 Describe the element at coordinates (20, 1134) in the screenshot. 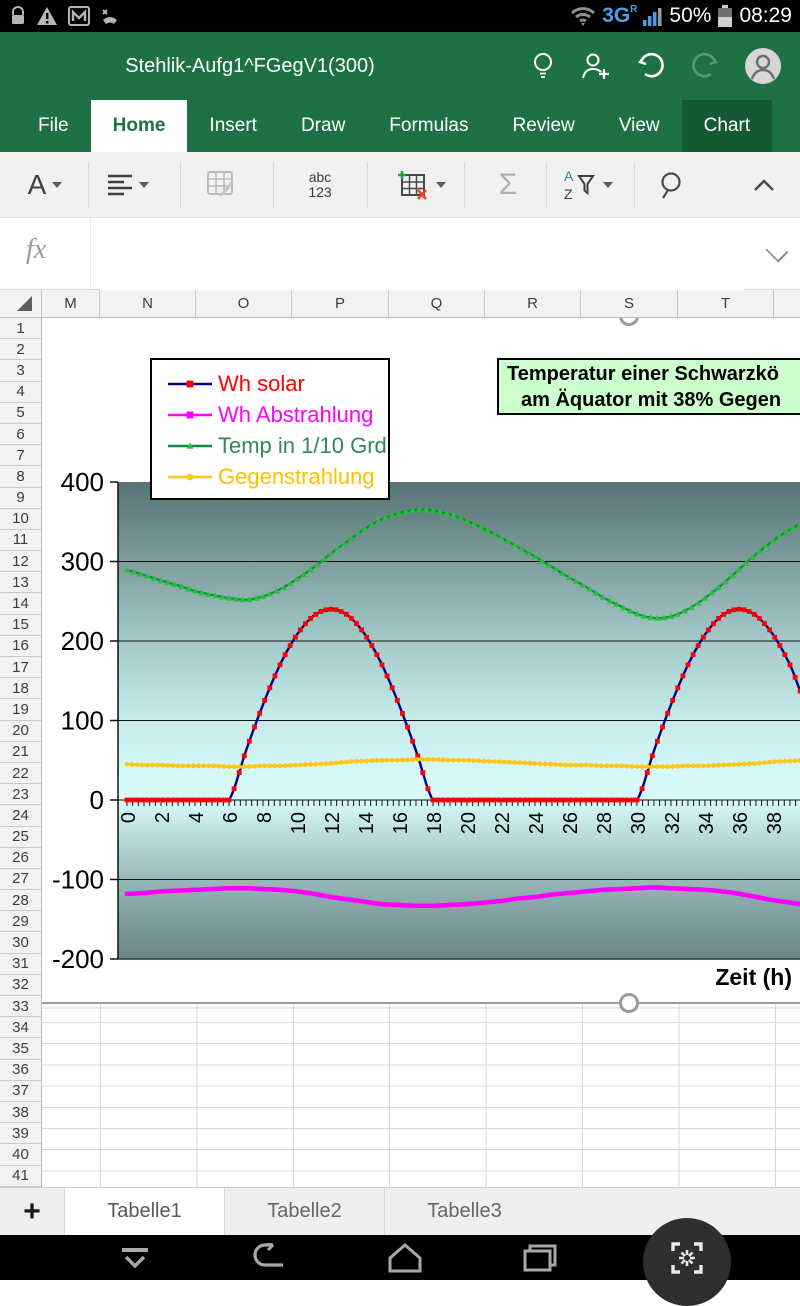

I see `row-header-39: 39` at that location.